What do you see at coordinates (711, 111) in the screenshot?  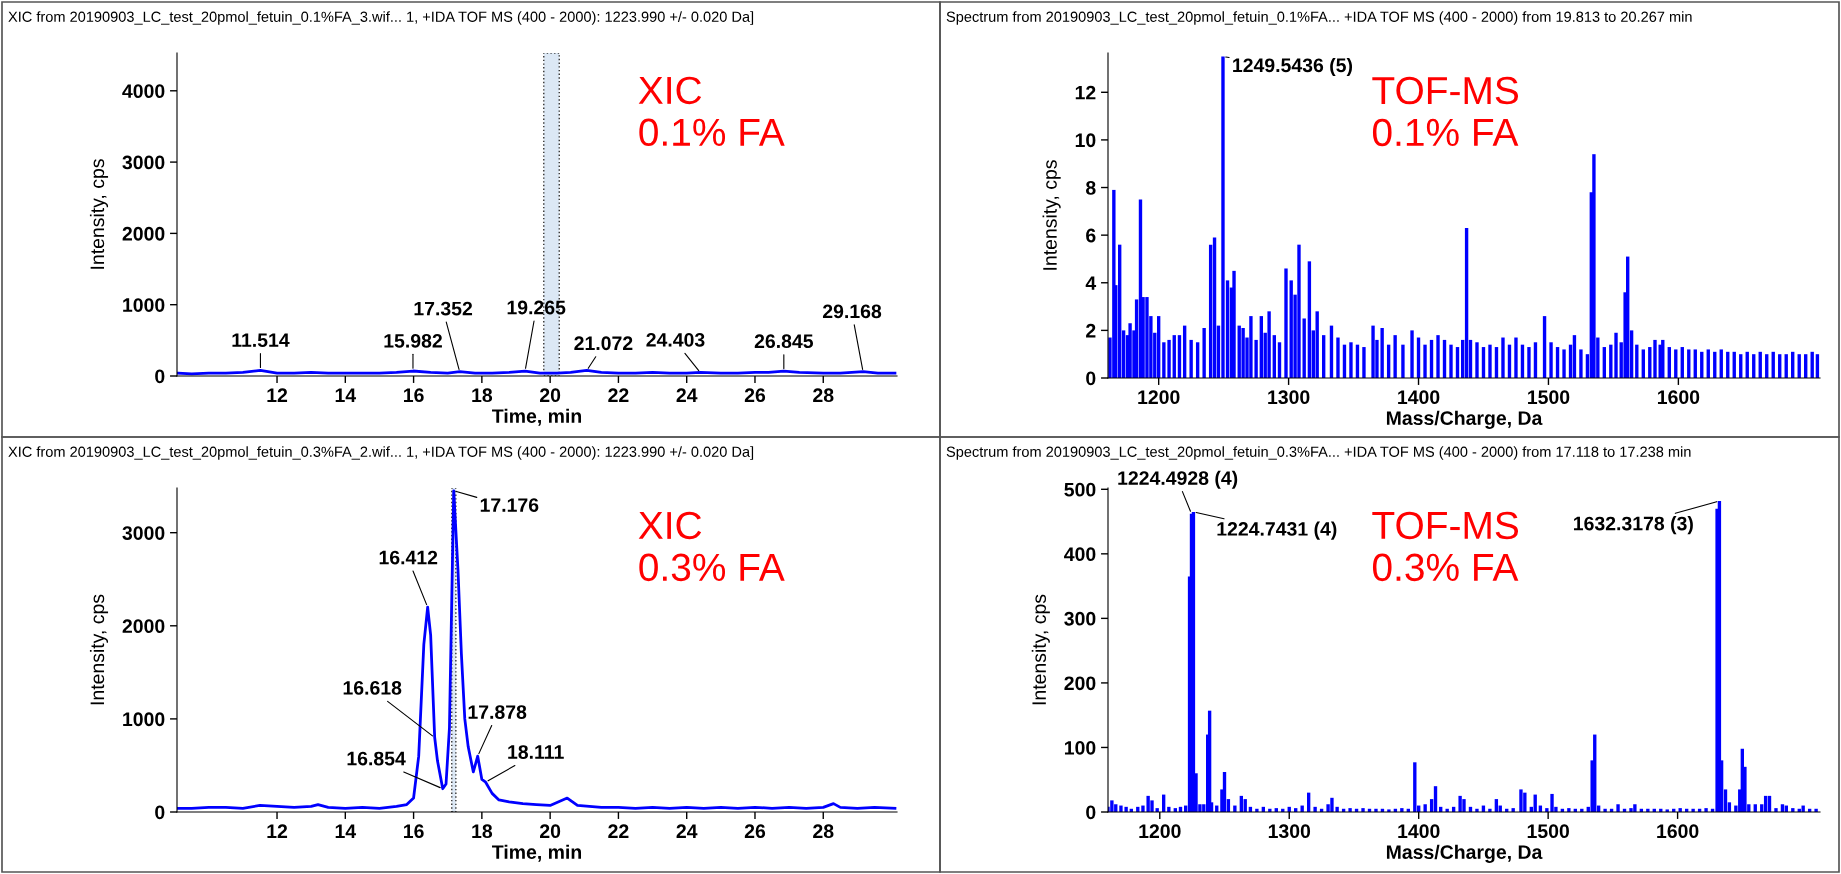 I see `annotation: XIC 0.1% FA` at bounding box center [711, 111].